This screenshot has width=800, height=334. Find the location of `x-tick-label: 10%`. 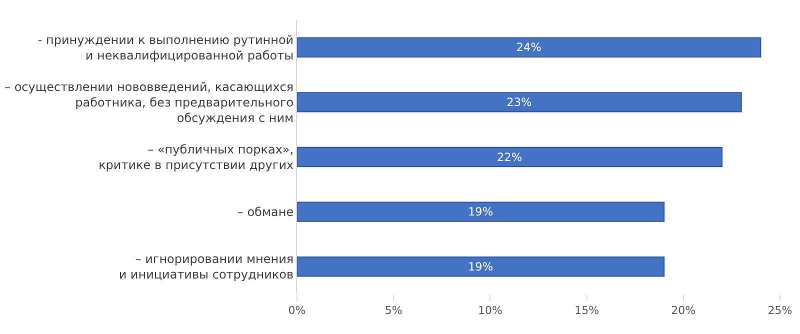

x-tick-label: 10% is located at coordinates (490, 311).